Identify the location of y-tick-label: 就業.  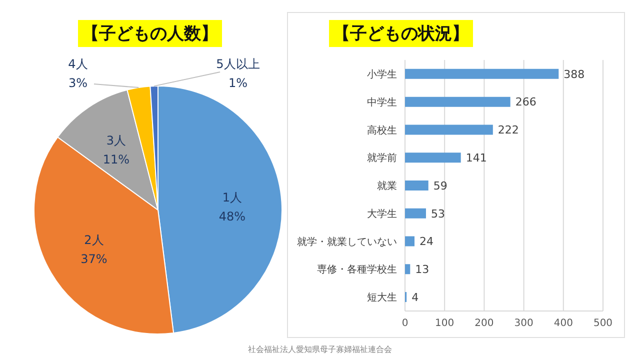
(387, 186).